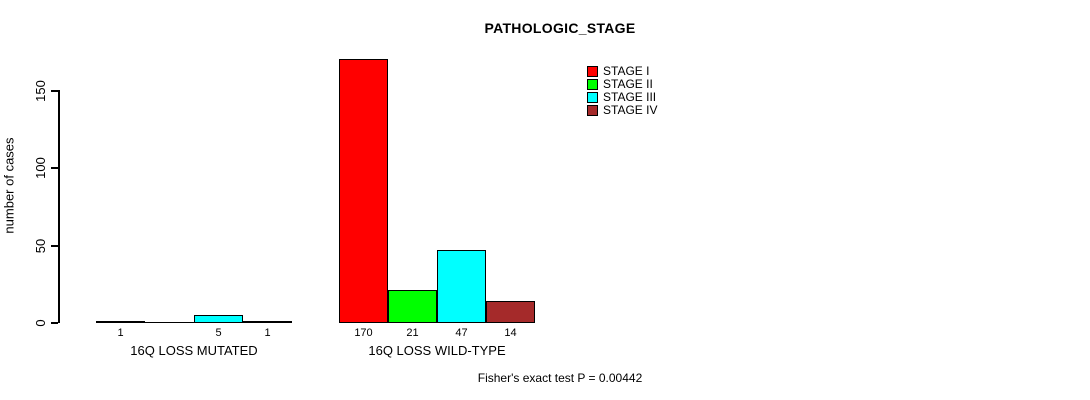 The image size is (1090, 400). Describe the element at coordinates (630, 97) in the screenshot. I see `legend-label: STAGE III` at that location.